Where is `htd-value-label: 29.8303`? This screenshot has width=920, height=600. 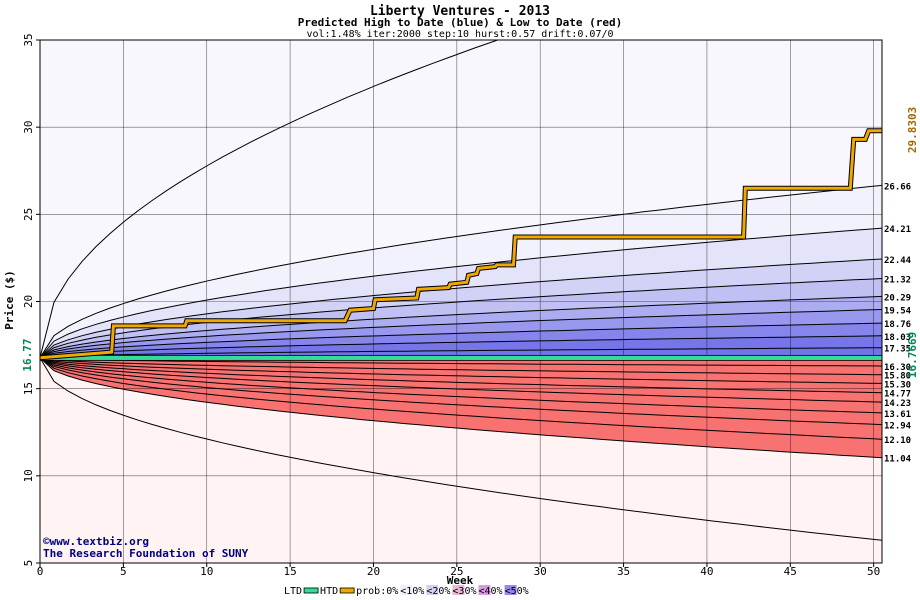 htd-value-label: 29.8303 is located at coordinates (912, 130).